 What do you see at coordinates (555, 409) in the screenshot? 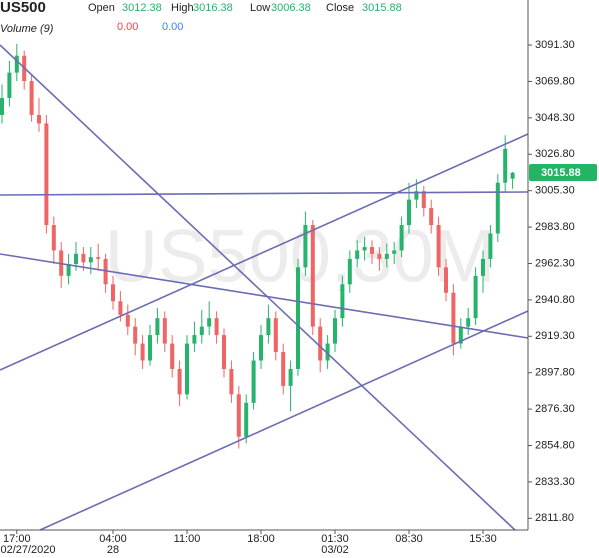
I see `y-tick-label: 2876.30` at bounding box center [555, 409].